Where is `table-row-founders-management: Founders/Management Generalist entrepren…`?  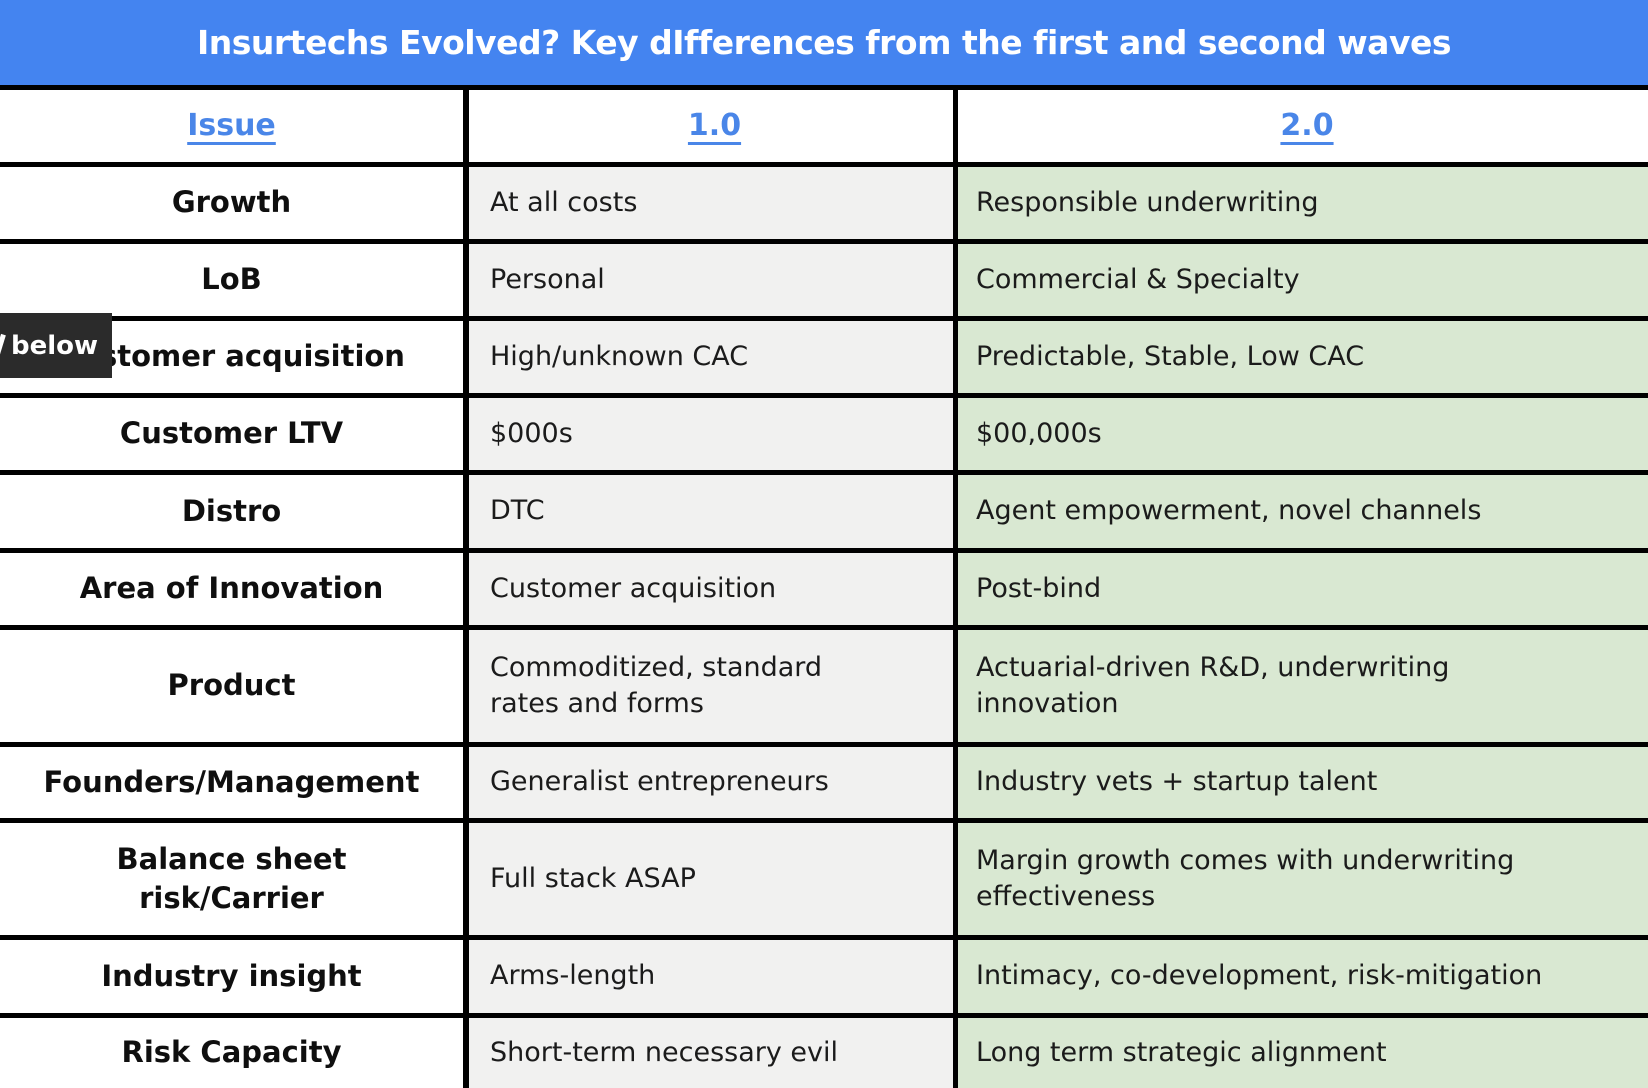
table-row-founders-management: Founders/Management Generalist entrepren… is located at coordinates (824, 785).